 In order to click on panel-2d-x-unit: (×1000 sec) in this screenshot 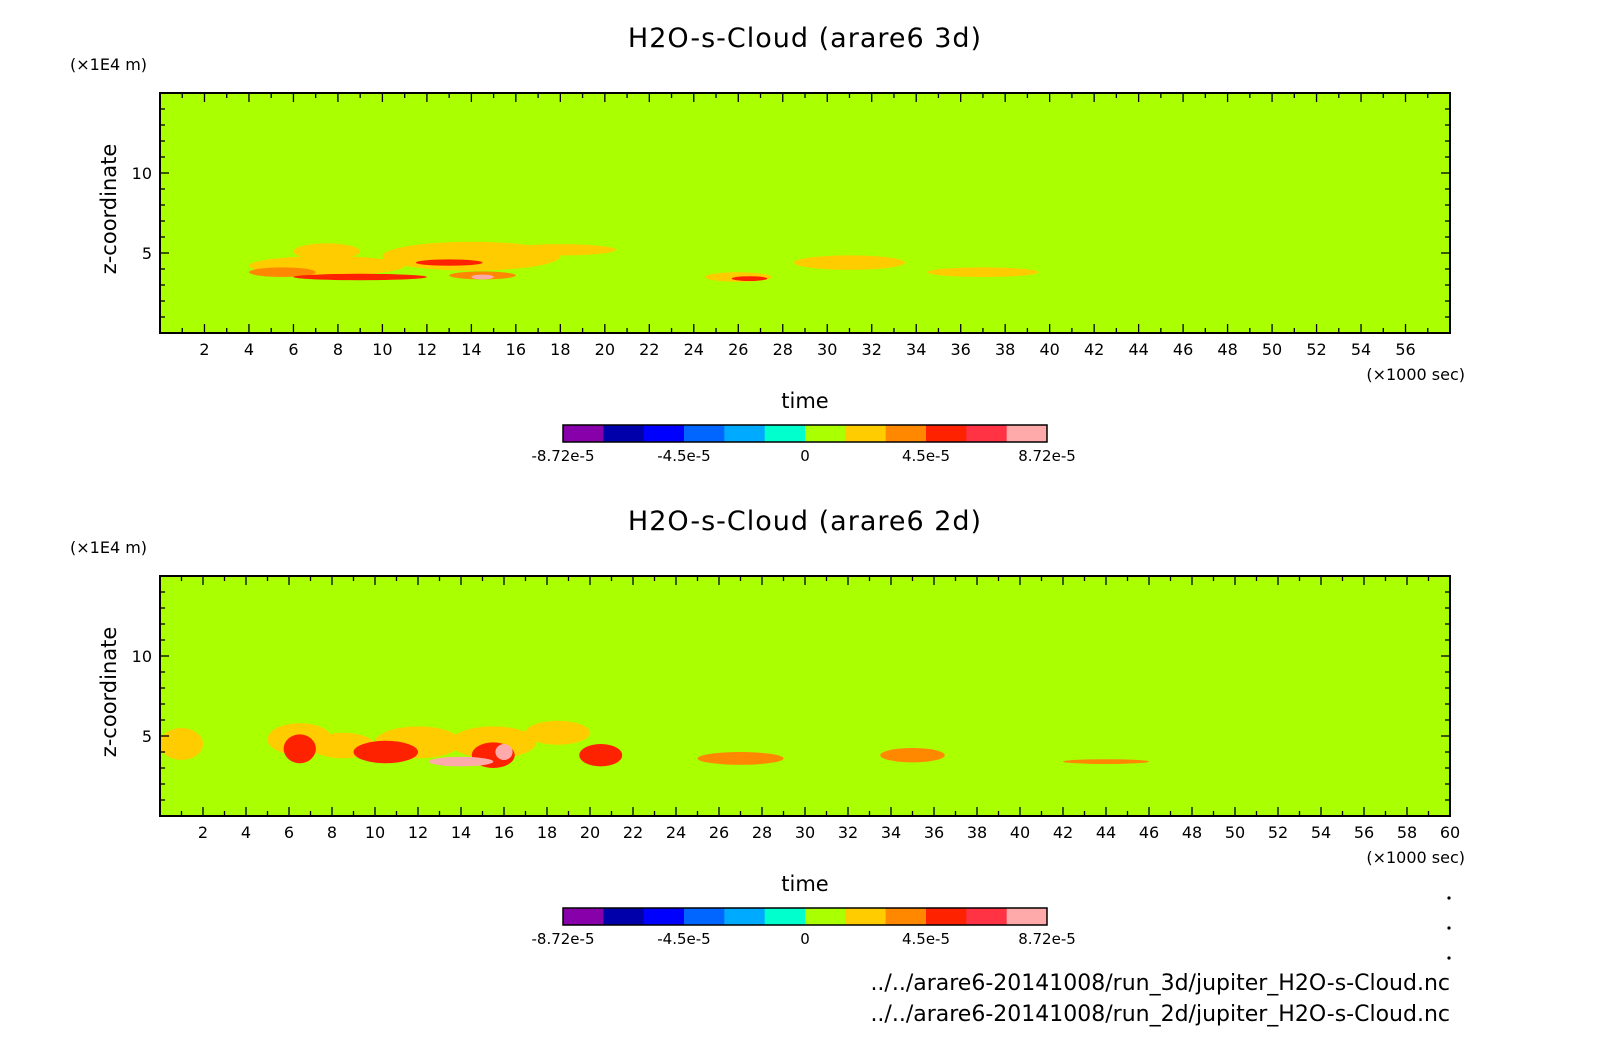, I will do `click(1415, 857)`.